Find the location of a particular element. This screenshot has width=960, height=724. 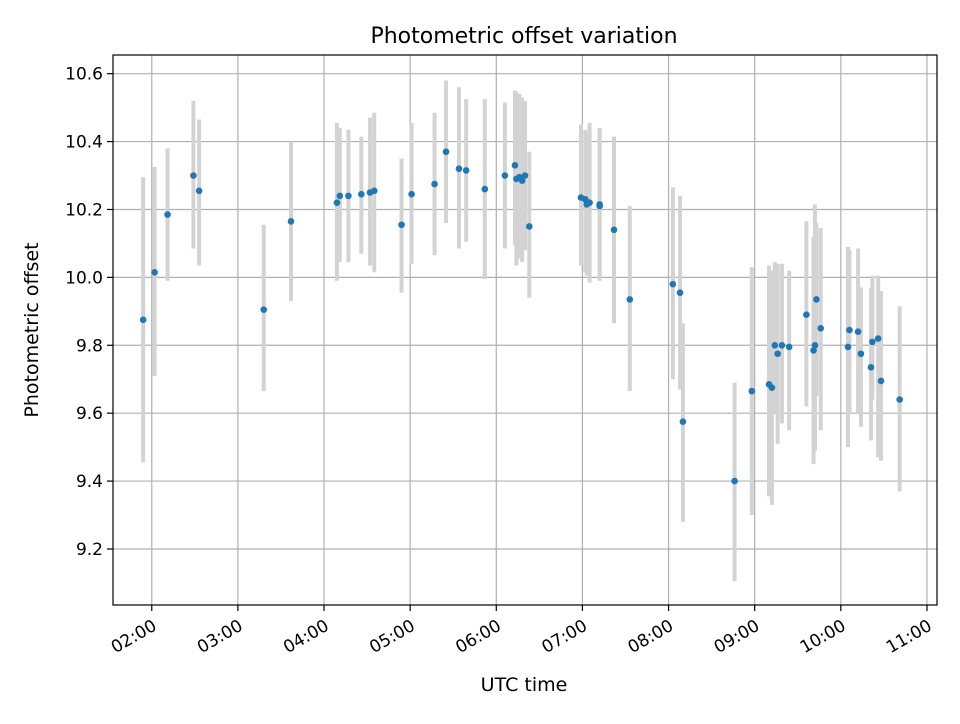

y-tick-label: 9.4 is located at coordinates (89, 482).